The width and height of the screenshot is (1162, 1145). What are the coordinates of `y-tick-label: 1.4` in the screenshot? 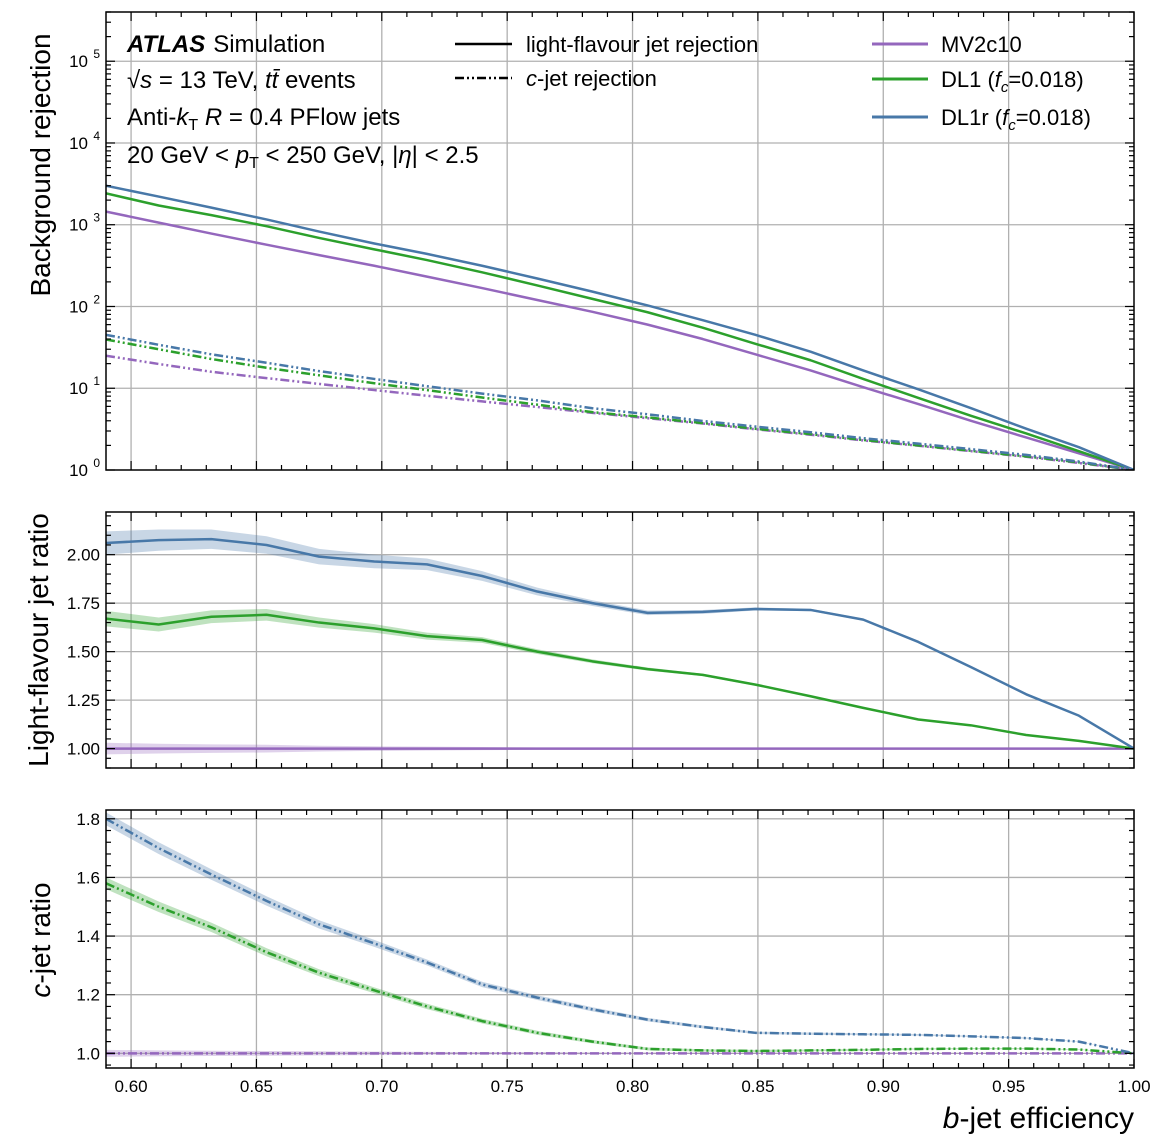 It's located at (88, 936).